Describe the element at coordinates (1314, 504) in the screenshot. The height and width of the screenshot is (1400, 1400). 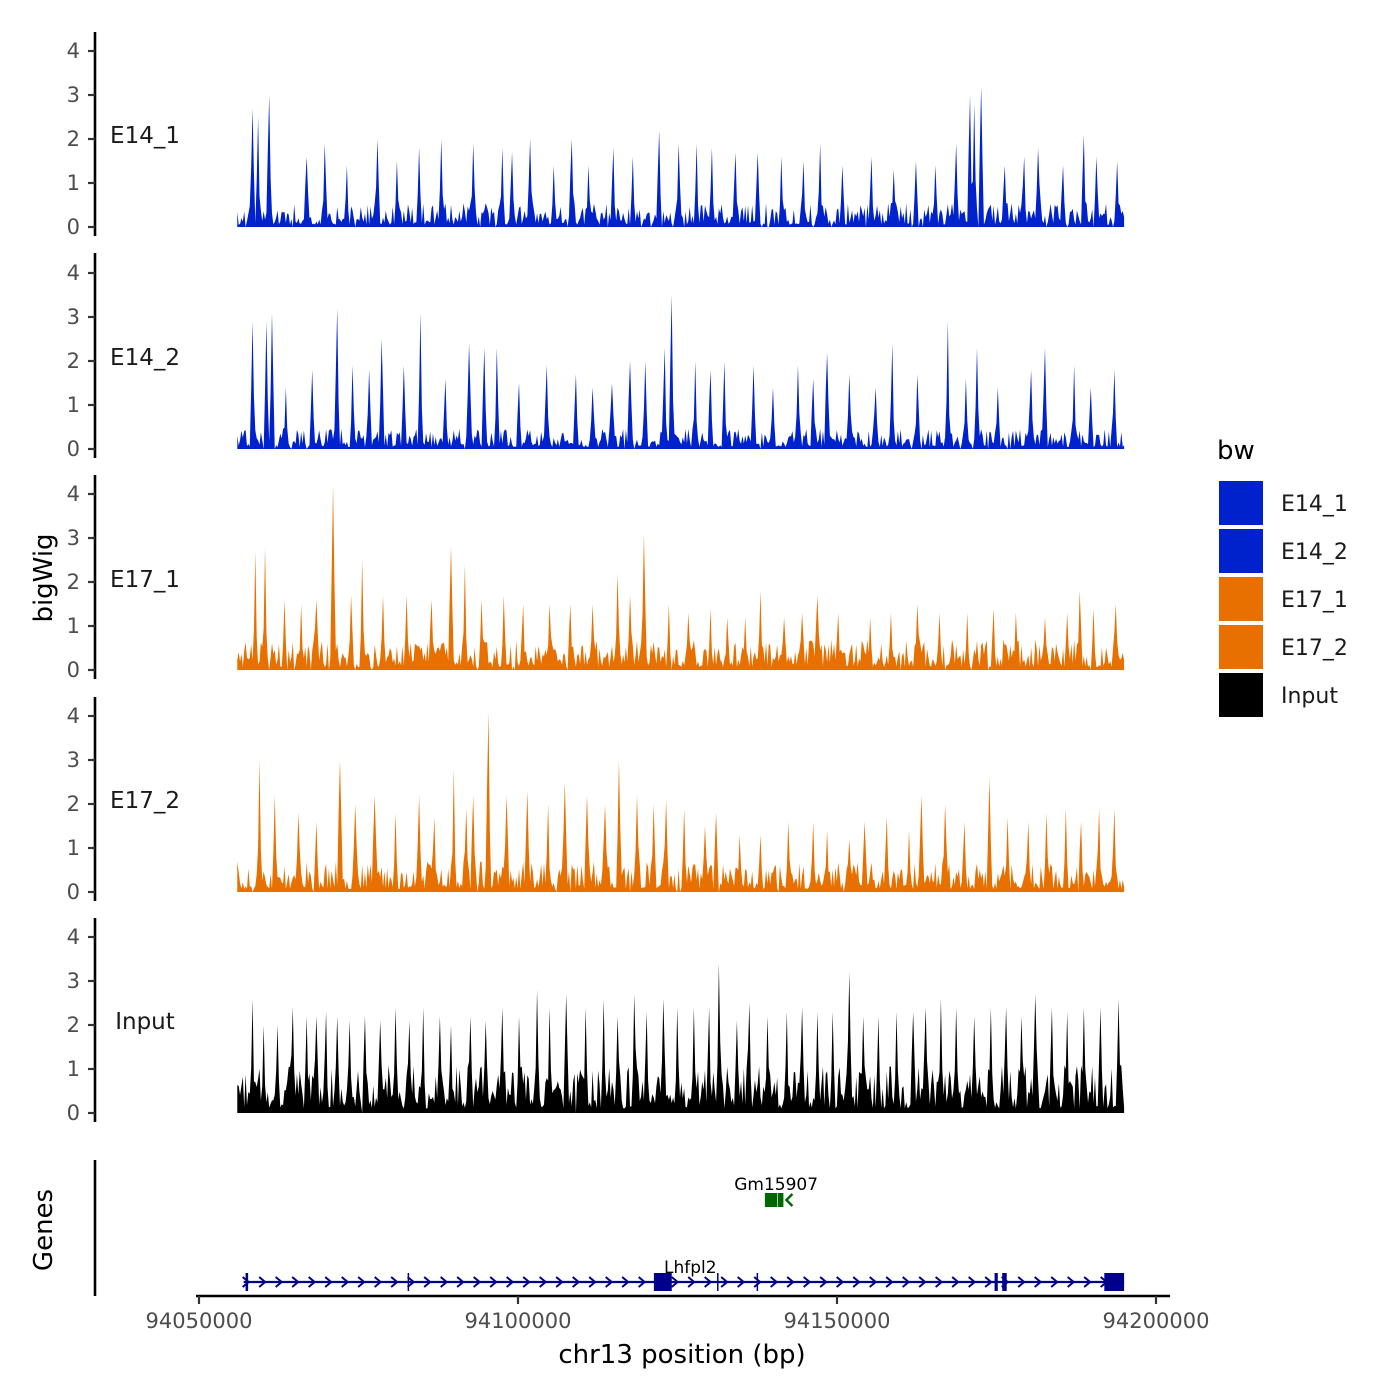
I see `legend-label: E14_1` at that location.